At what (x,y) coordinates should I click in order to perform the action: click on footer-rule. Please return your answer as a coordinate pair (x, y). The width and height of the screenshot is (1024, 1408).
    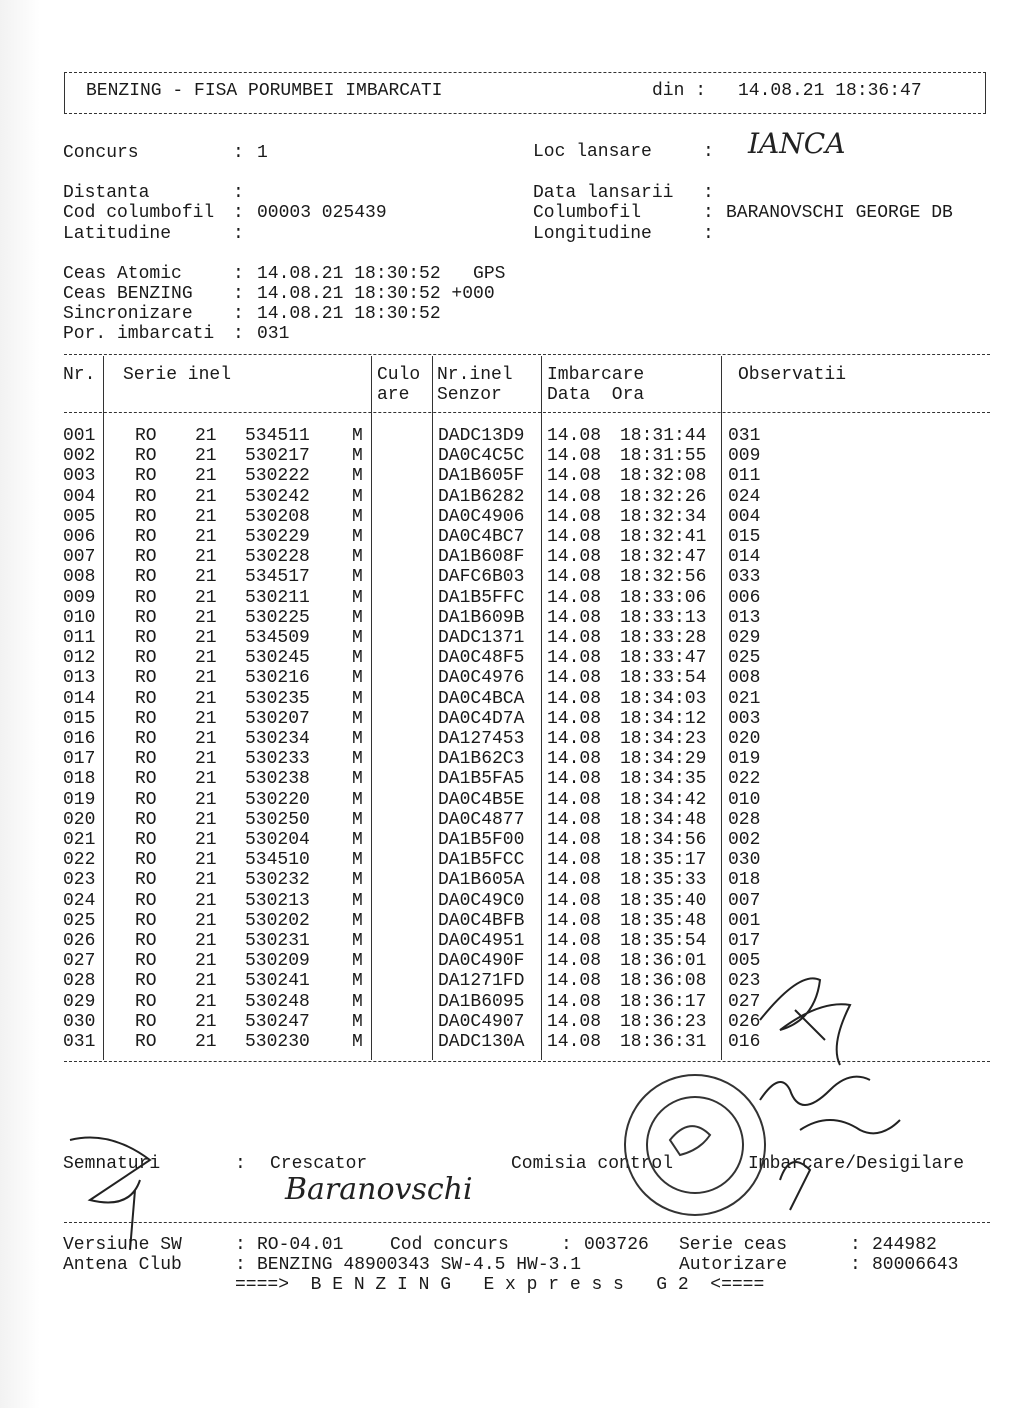
    Looking at the image, I should click on (527, 1222).